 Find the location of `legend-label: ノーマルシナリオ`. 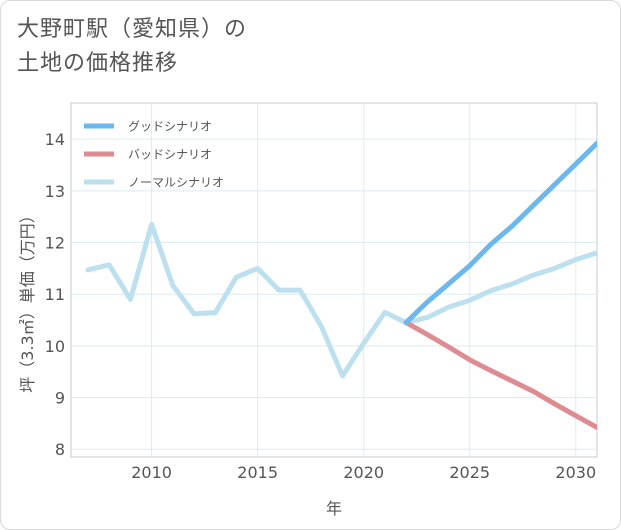

legend-label: ノーマルシナリオ is located at coordinates (176, 183).